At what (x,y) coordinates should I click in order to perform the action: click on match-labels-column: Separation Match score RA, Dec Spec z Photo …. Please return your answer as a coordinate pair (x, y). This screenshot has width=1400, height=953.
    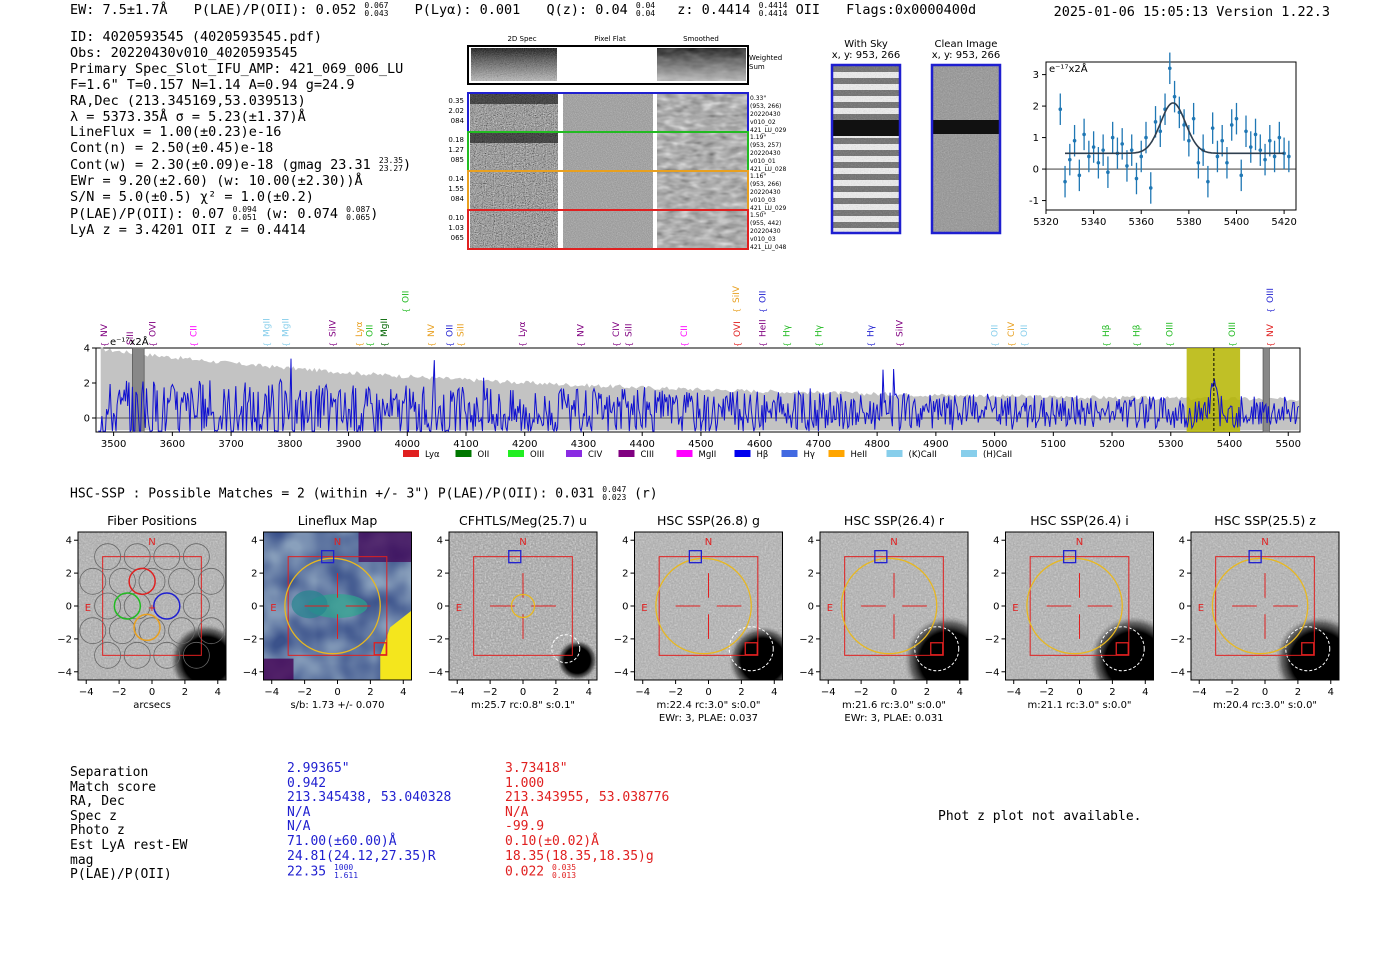
    Looking at the image, I should click on (129, 824).